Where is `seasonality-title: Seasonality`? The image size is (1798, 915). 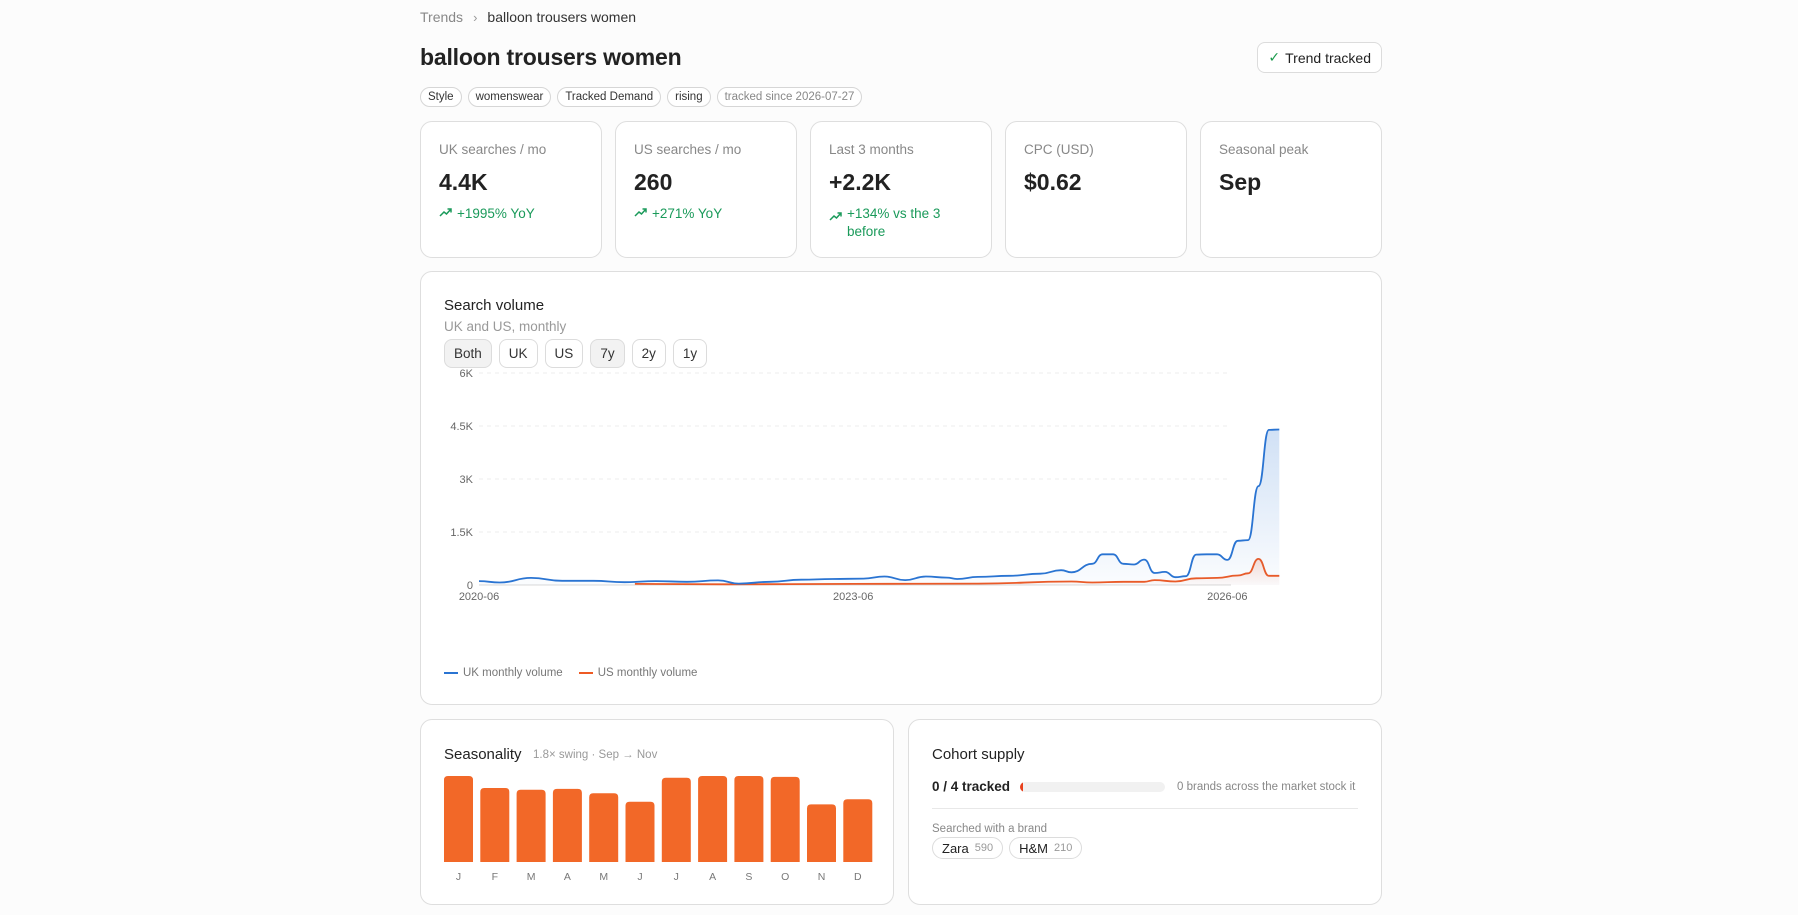
seasonality-title: Seasonality is located at coordinates (483, 754).